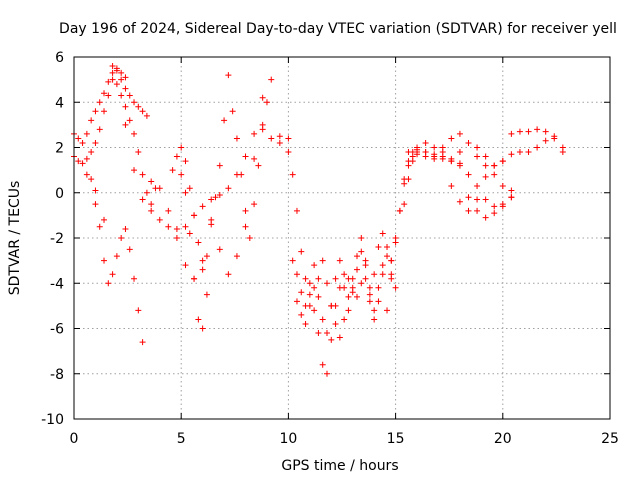  Describe the element at coordinates (288, 439) in the screenshot. I see `x-tick-label: 10` at that location.